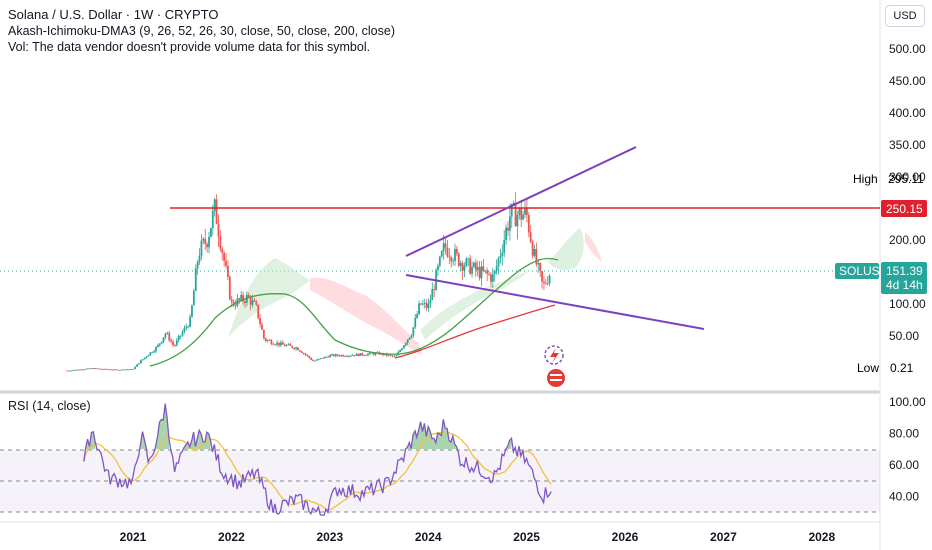 The image size is (932, 550). Describe the element at coordinates (556, 378) in the screenshot. I see `flag-icon` at that location.